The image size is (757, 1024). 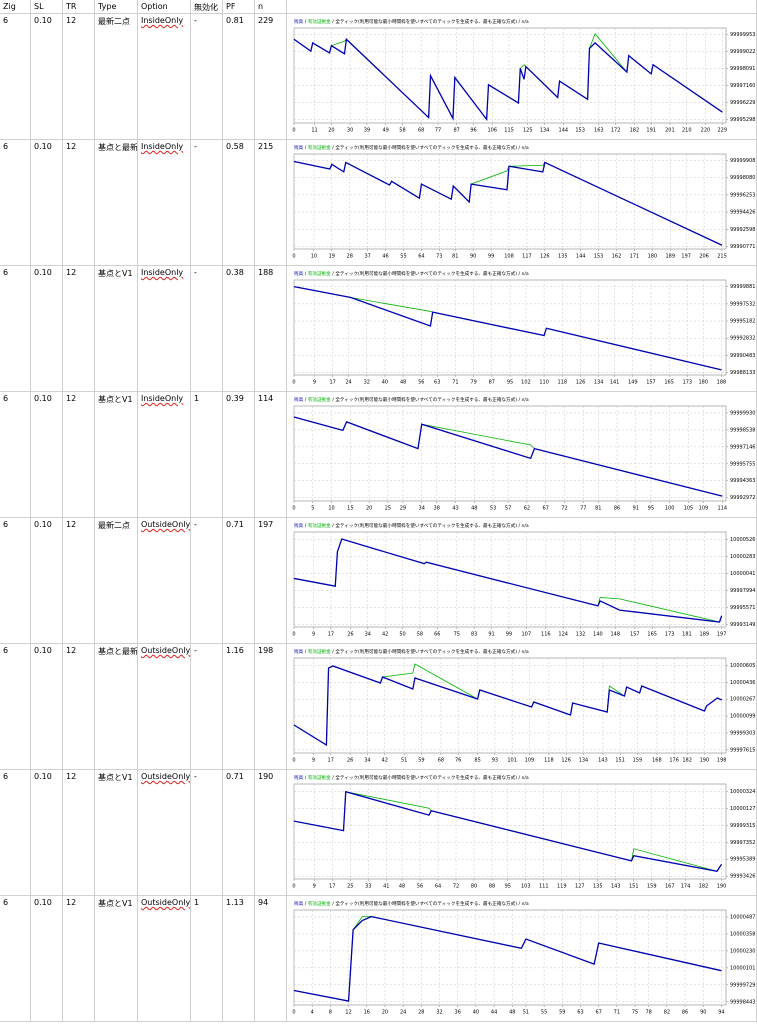 I want to click on table-cell-text: 最新二点, so click(x=114, y=525).